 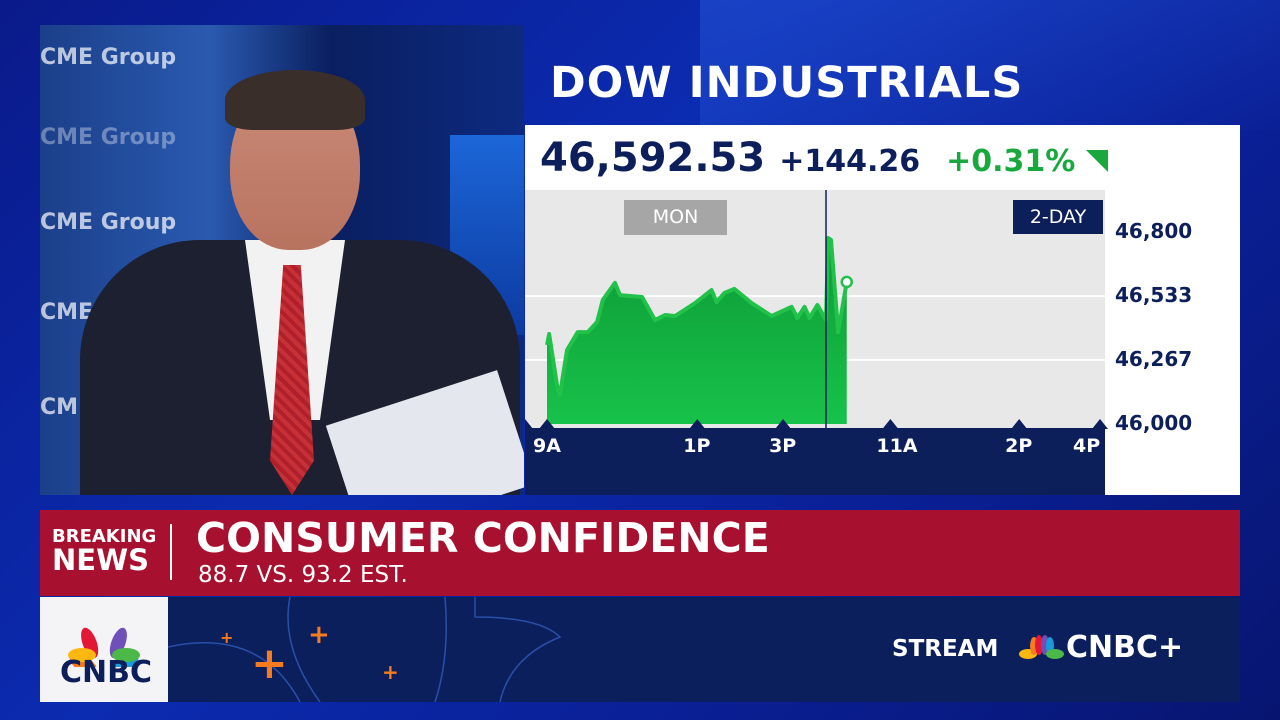 I want to click on index-price: 46,592.53, so click(x=653, y=158).